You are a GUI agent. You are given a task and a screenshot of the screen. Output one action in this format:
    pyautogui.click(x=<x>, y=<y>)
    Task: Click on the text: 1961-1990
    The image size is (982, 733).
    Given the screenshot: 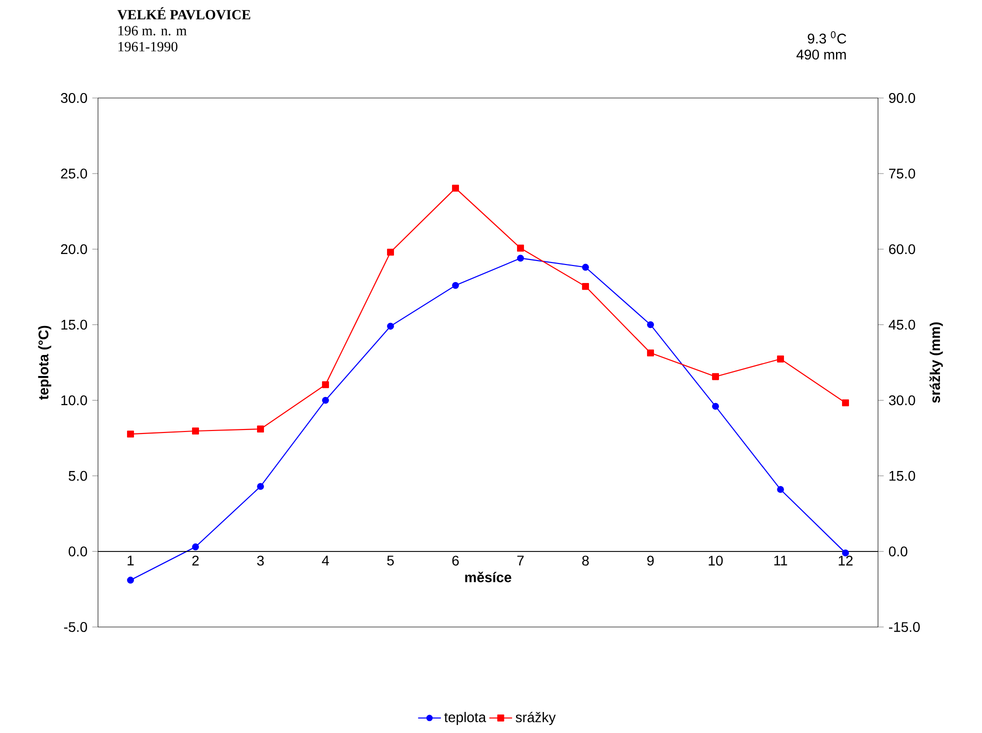 What is the action you would take?
    pyautogui.click(x=148, y=47)
    